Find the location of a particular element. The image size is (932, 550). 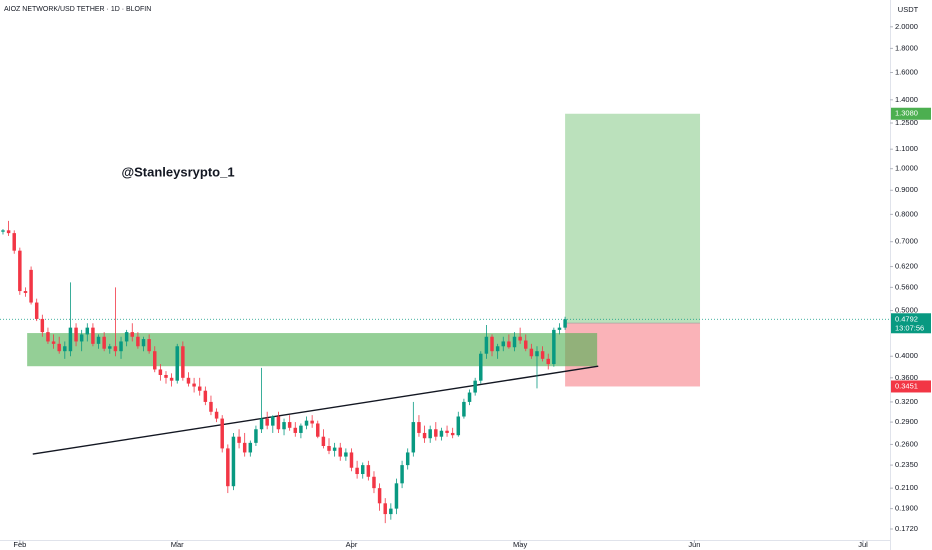

y-tick-label: 0.3600 is located at coordinates (906, 377).